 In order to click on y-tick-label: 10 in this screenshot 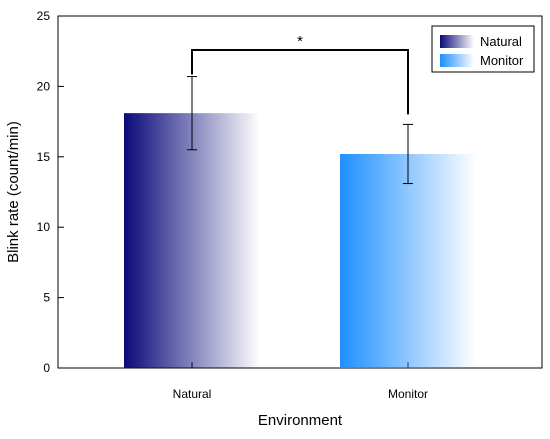, I will do `click(44, 227)`.